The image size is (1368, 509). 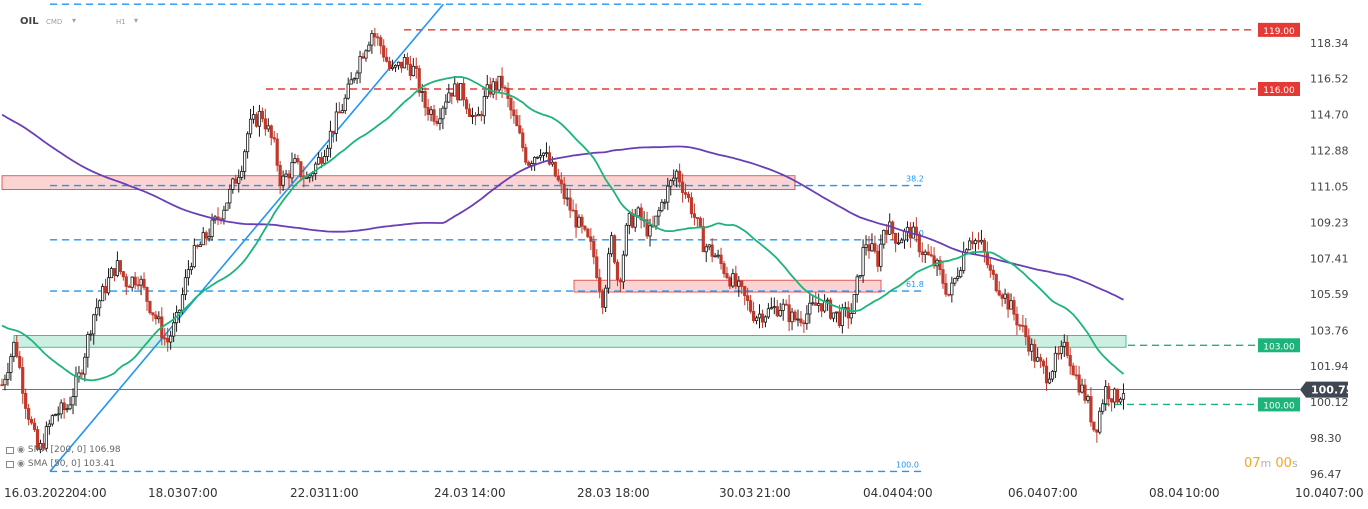 I want to click on y-tick-label: 101.94, so click(x=1329, y=366).